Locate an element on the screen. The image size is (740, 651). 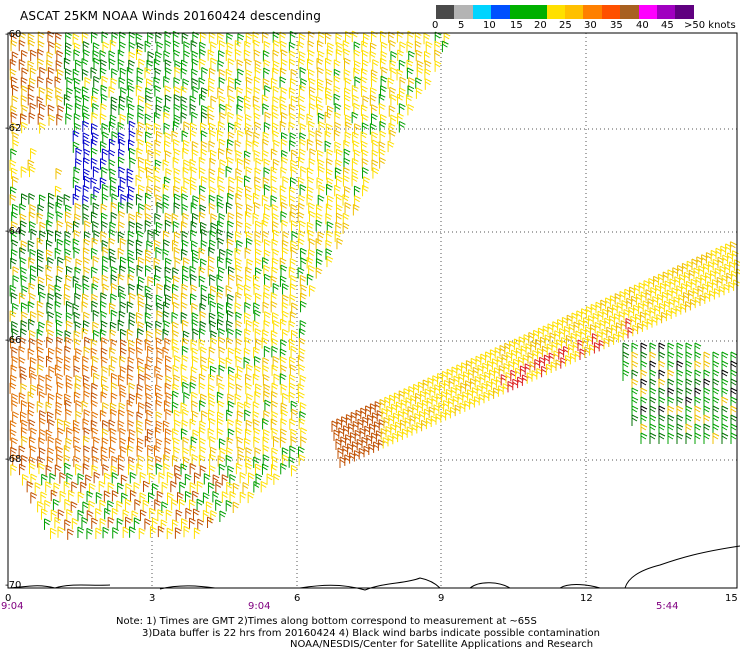
color-scale-swatch is located at coordinates (648, 12).